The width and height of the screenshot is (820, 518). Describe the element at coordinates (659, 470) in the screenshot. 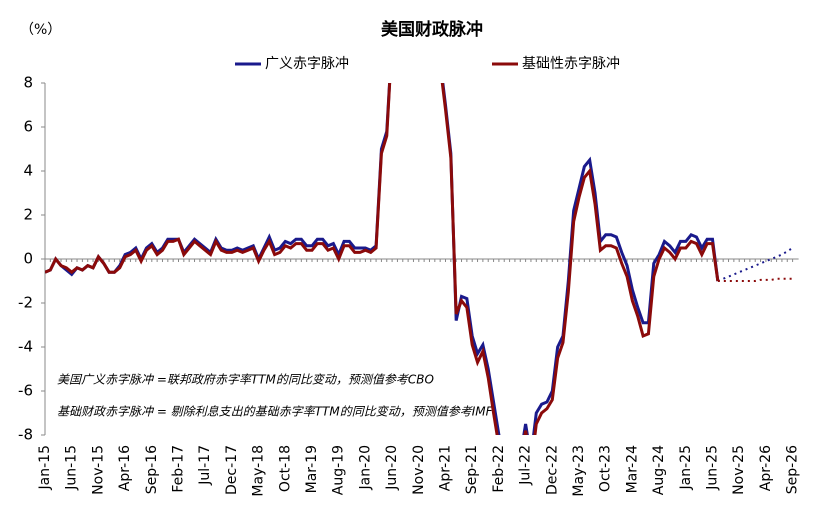

I see `x-tick-label: Aug-24` at that location.